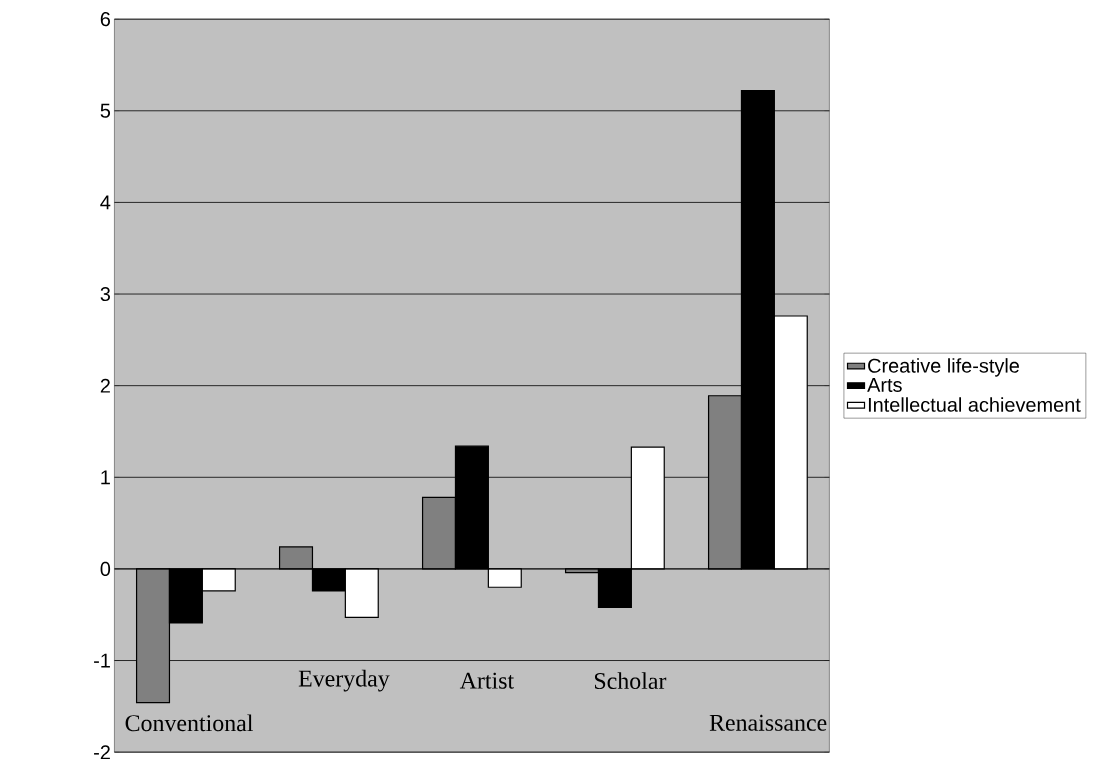 The width and height of the screenshot is (1105, 765). What do you see at coordinates (105, 294) in the screenshot?
I see `y-tick-label: 3` at bounding box center [105, 294].